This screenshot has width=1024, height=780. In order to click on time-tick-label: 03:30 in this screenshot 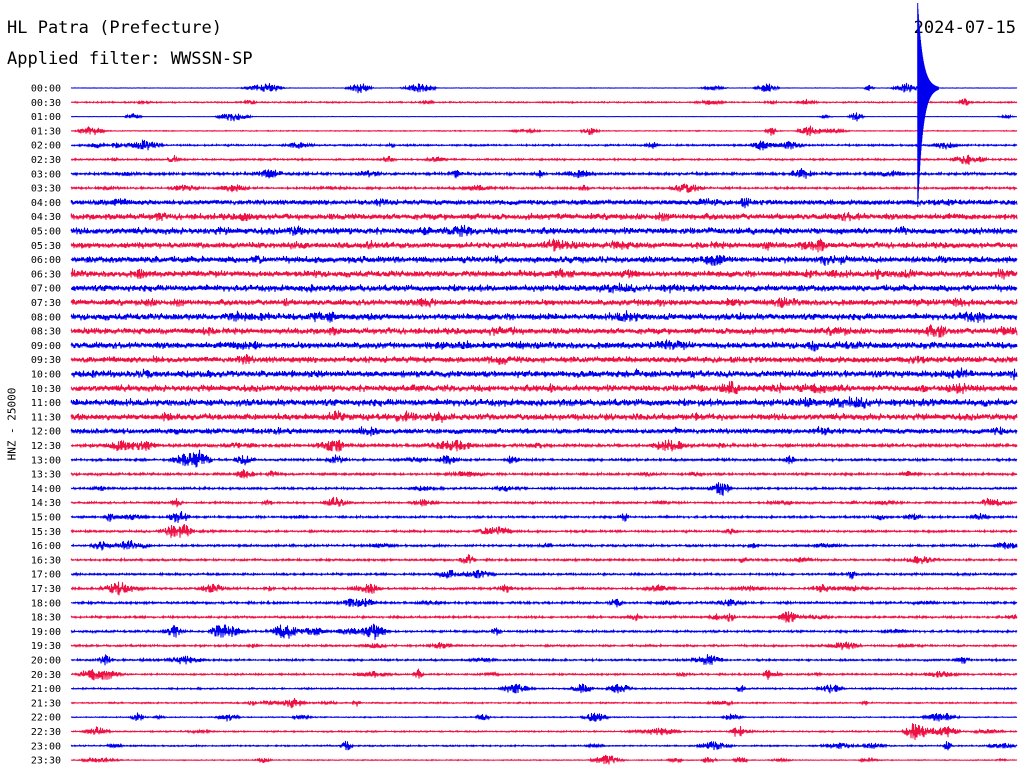, I will do `click(46, 189)`.